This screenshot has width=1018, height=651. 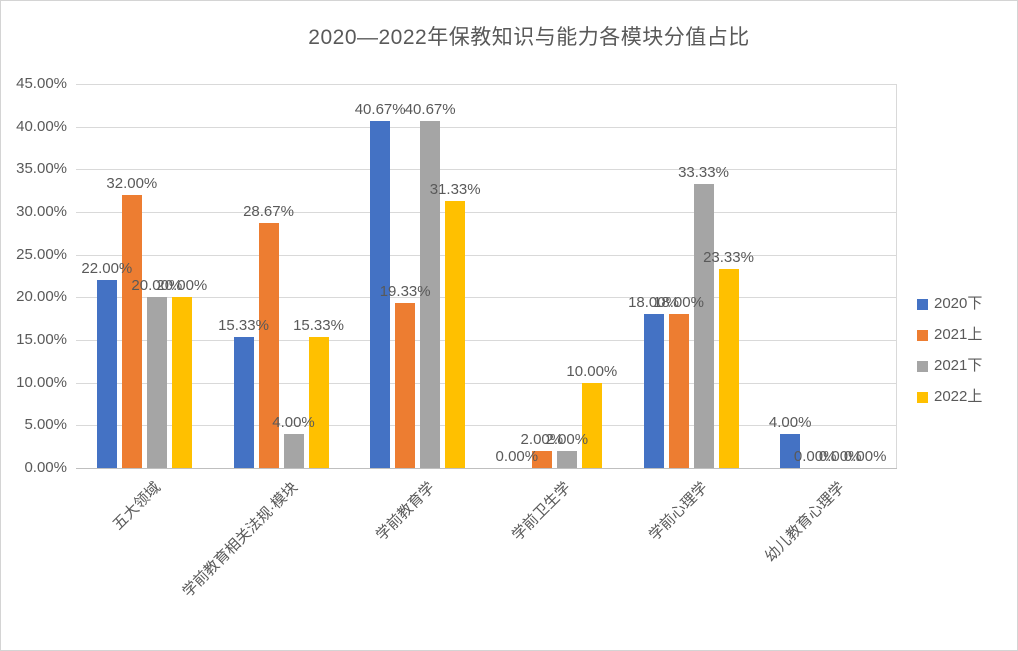 What do you see at coordinates (566, 459) in the screenshot?
I see `bar-series3-cat4` at bounding box center [566, 459].